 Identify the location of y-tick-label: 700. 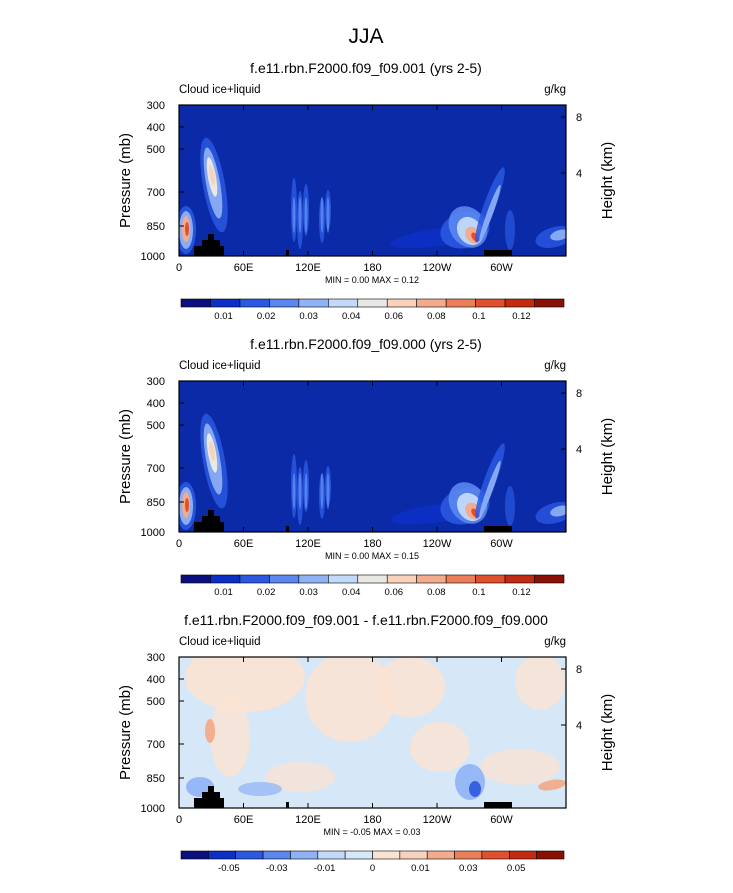
(156, 745).